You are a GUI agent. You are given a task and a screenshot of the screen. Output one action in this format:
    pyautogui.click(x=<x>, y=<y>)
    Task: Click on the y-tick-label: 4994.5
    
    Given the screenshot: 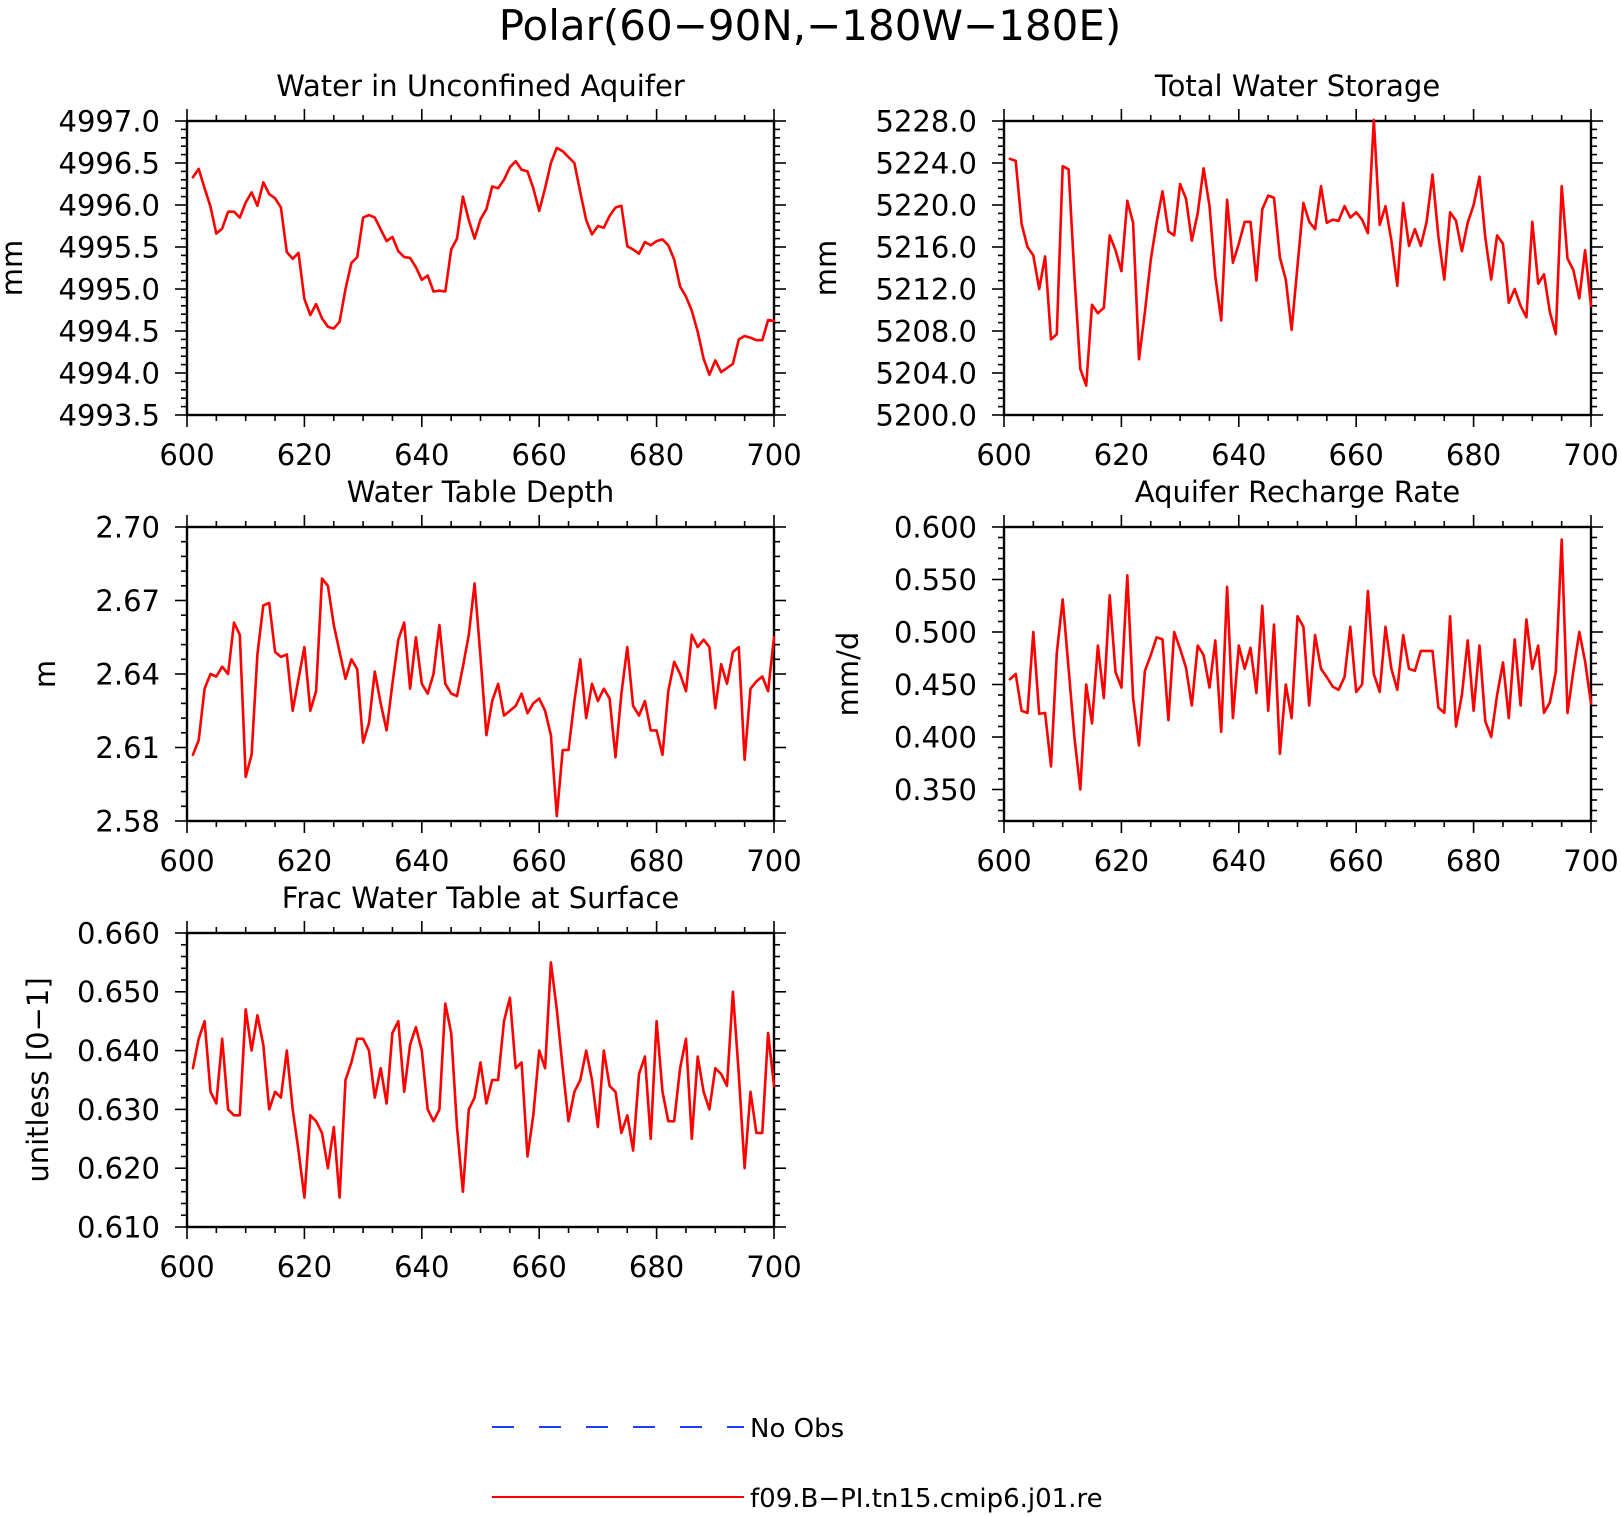 What is the action you would take?
    pyautogui.click(x=109, y=331)
    